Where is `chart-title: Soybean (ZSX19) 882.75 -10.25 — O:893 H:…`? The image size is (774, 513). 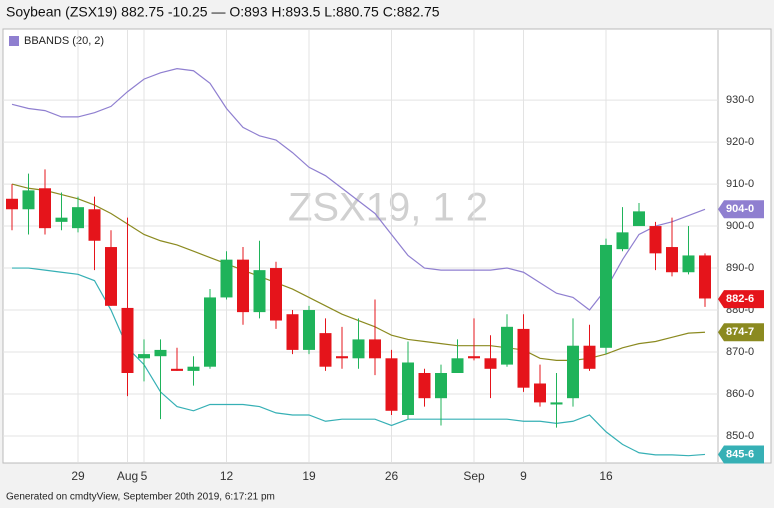 chart-title: Soybean (ZSX19) 882.75 -10.25 — O:893 H:… is located at coordinates (223, 12).